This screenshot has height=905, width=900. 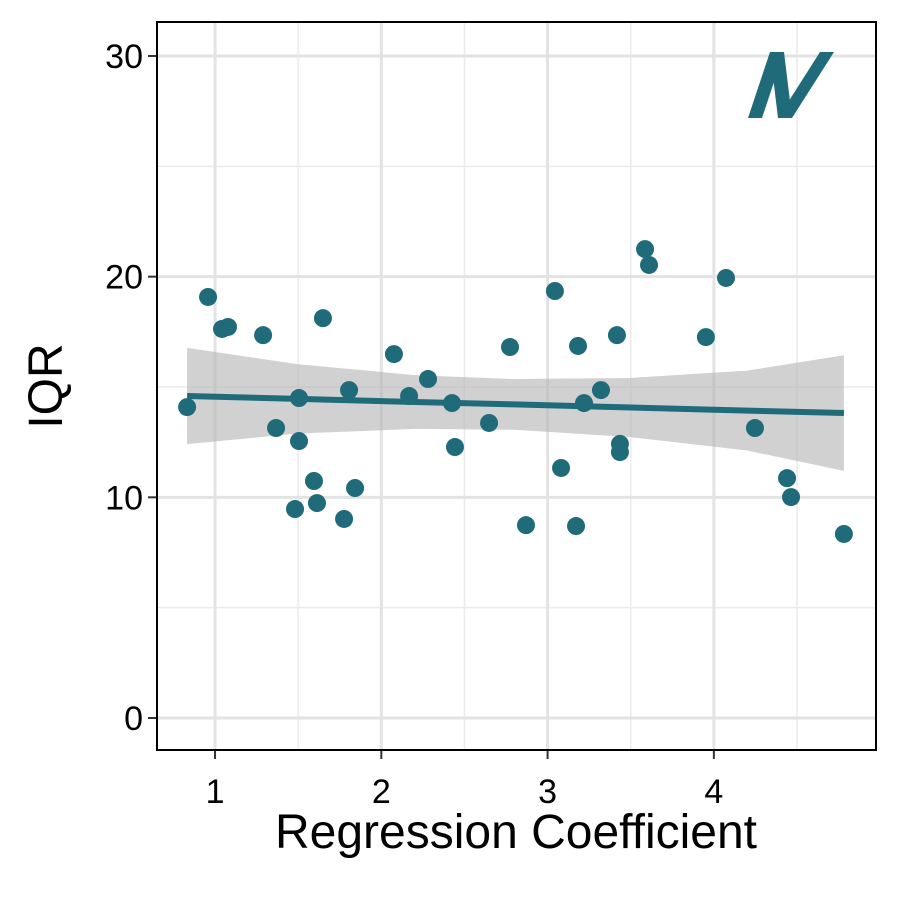 I want to click on x-tick-label: 4, so click(x=713, y=792).